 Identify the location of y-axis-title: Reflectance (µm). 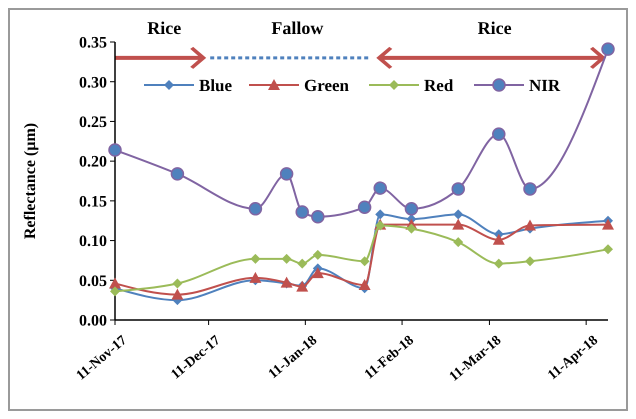
(30, 181).